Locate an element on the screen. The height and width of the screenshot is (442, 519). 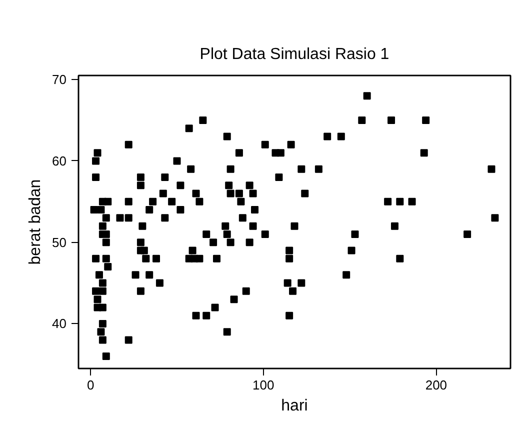
y-tick-label: 60 is located at coordinates (59, 160).